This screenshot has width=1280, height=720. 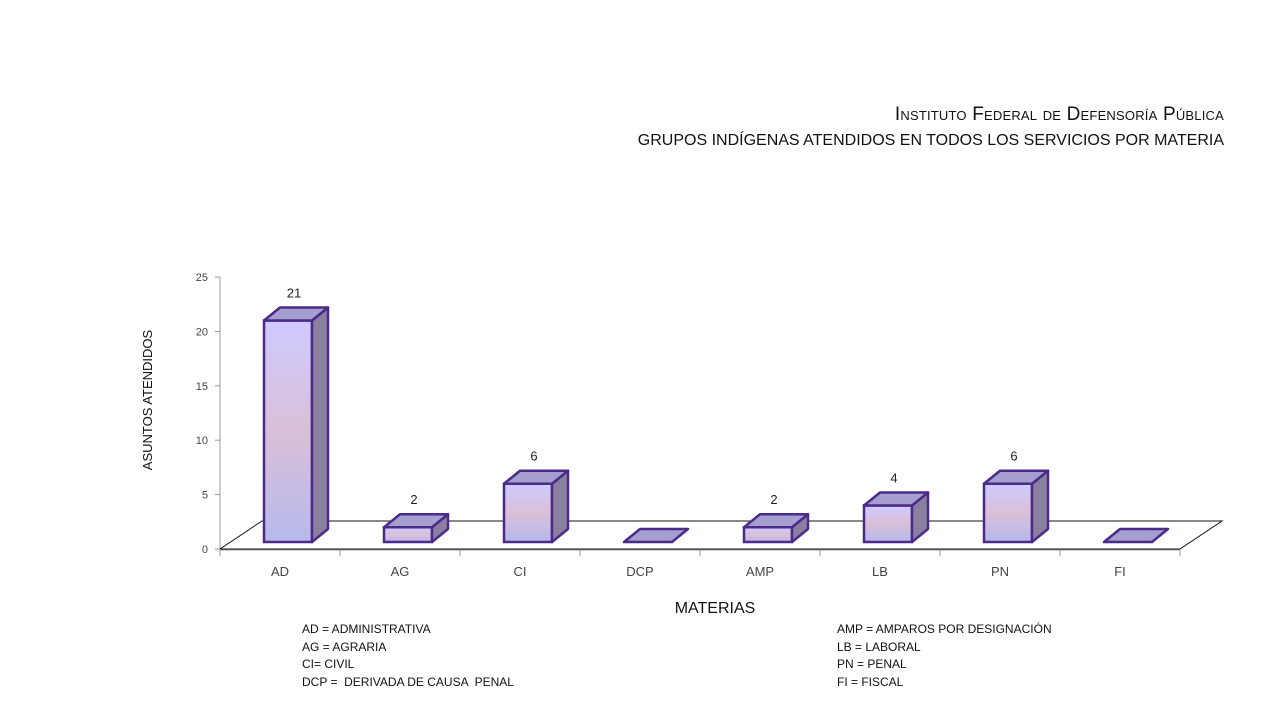 What do you see at coordinates (205, 496) in the screenshot?
I see `y-tick-label: 5` at bounding box center [205, 496].